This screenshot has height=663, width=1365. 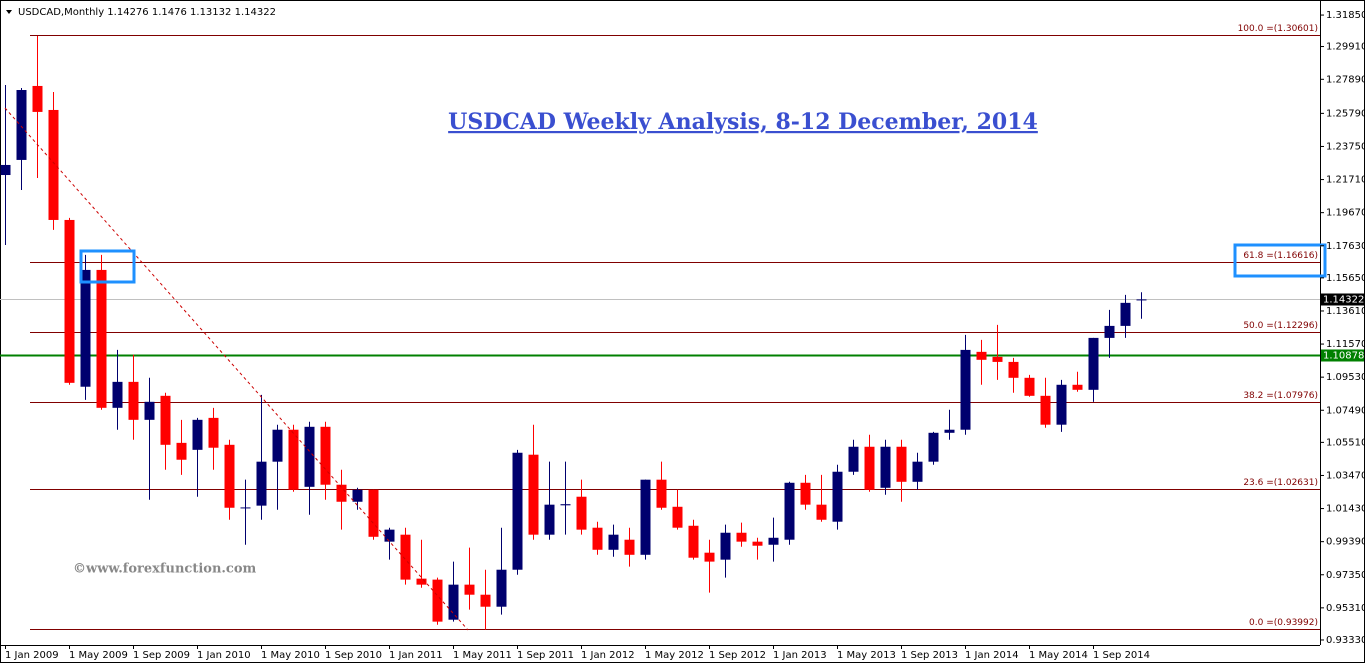 What do you see at coordinates (1345, 608) in the screenshot?
I see `y-tick-label: 0.95310` at bounding box center [1345, 608].